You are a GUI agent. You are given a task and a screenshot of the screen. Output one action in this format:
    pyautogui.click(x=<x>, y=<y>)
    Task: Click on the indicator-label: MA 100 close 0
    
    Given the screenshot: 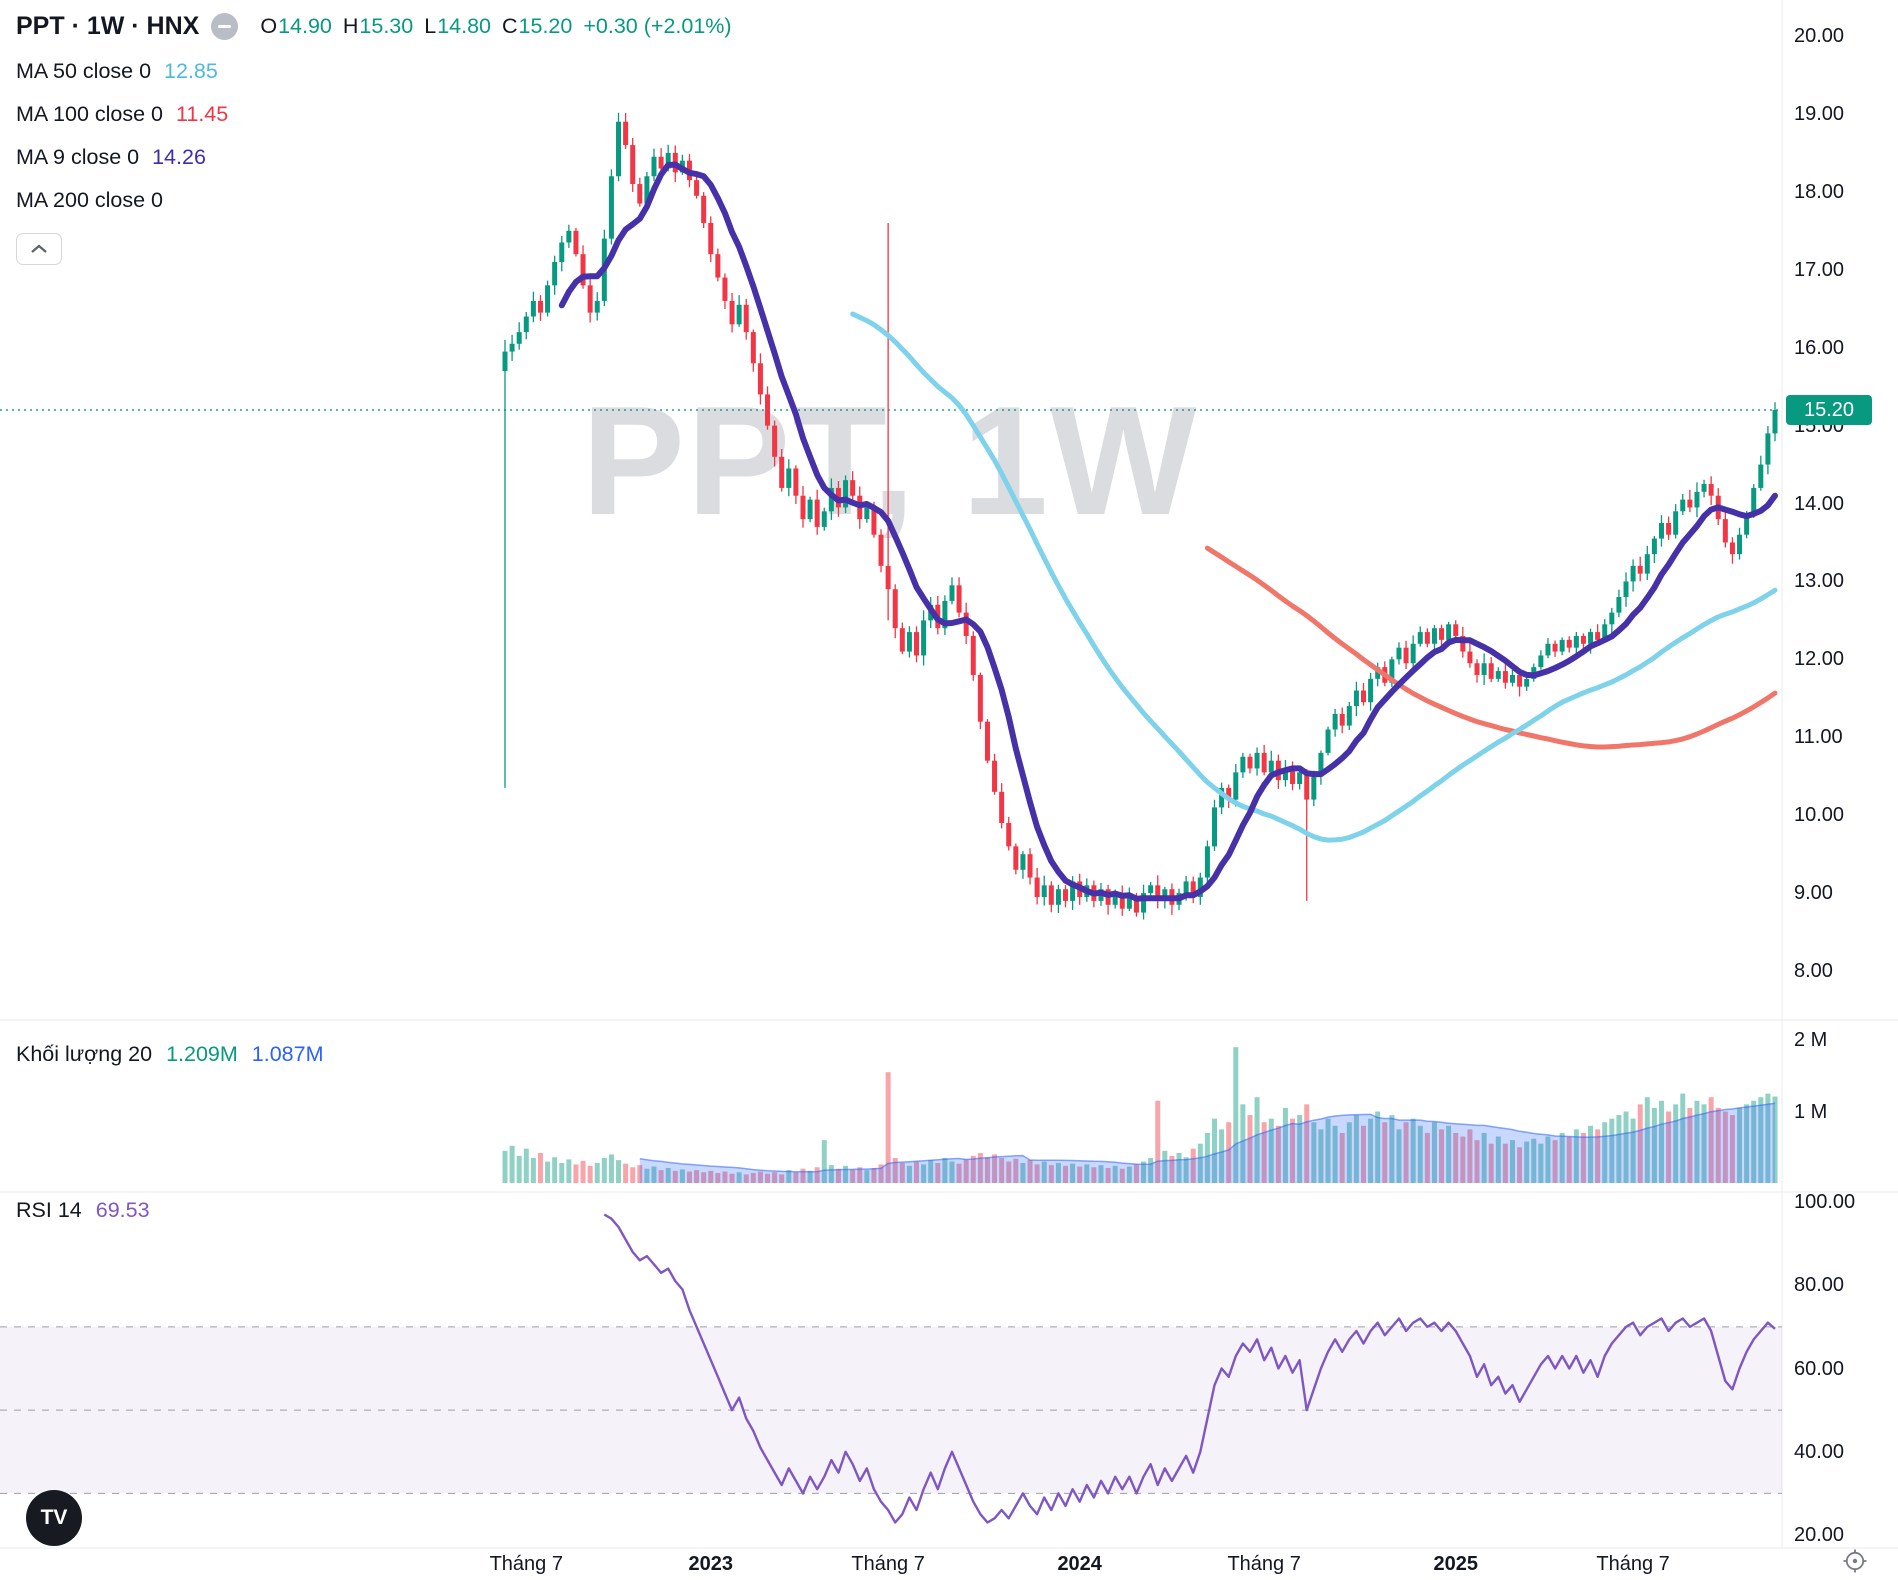 What is the action you would take?
    pyautogui.click(x=90, y=114)
    